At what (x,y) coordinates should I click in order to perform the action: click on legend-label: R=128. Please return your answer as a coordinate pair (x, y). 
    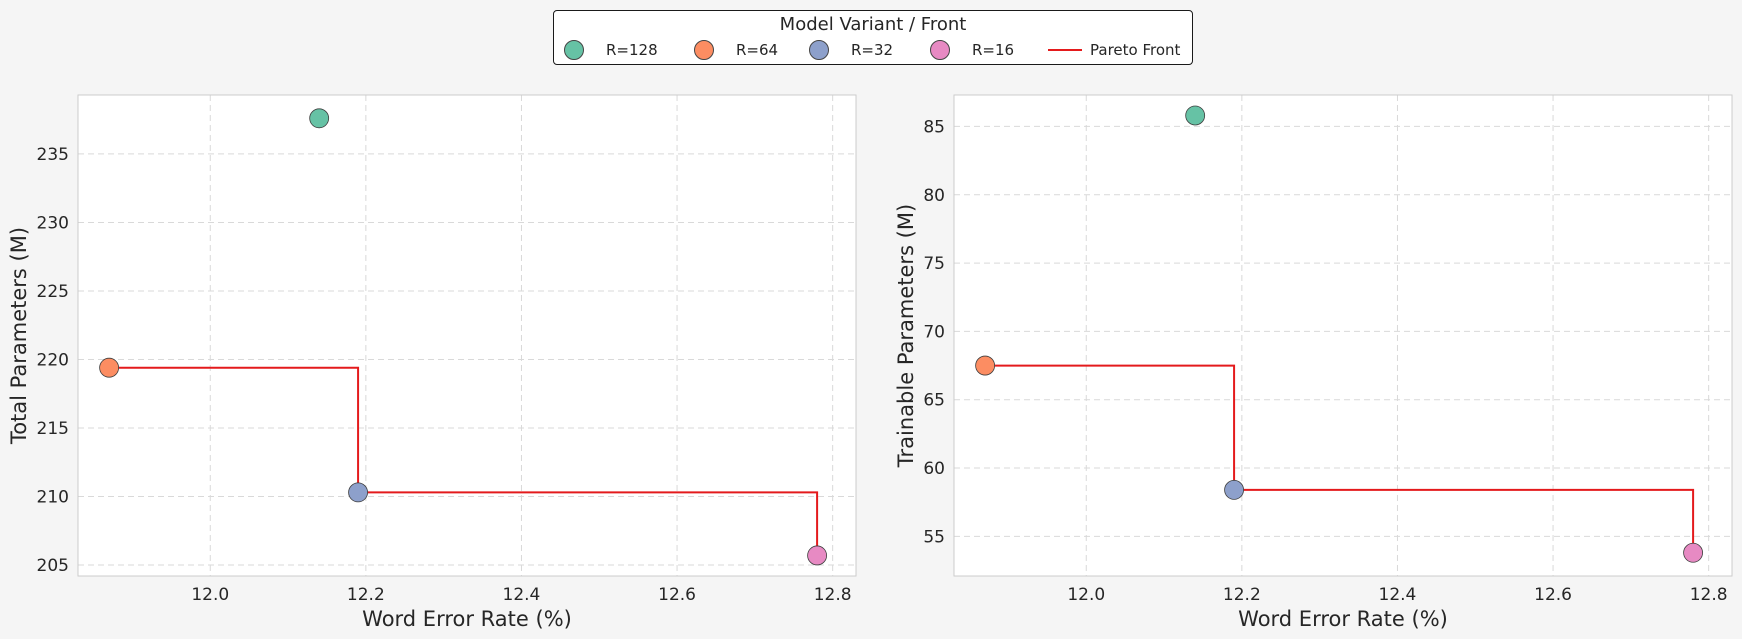
    Looking at the image, I should click on (632, 50).